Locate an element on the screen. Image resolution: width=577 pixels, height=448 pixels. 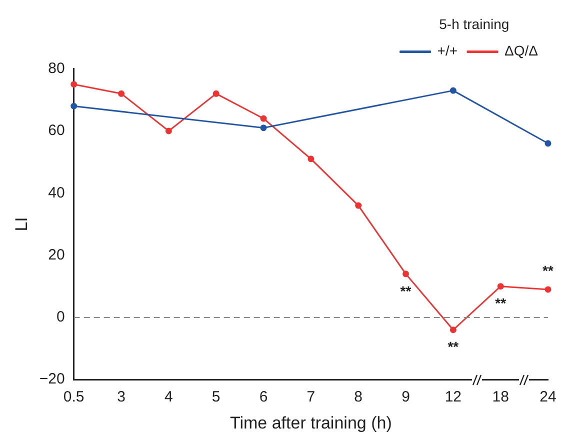
x-tick-label: 8 is located at coordinates (358, 397).